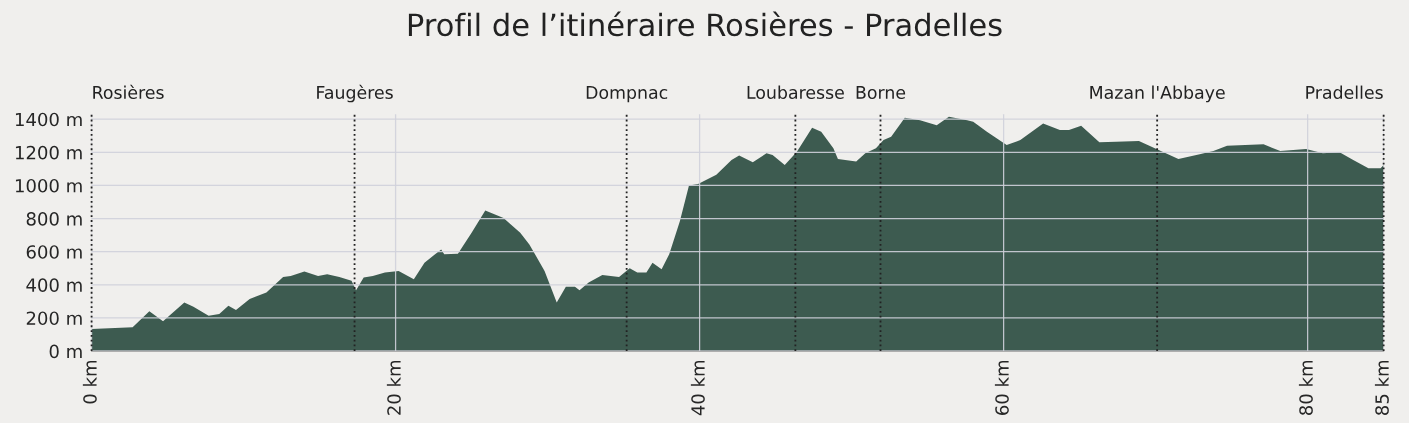 The width and height of the screenshot is (1409, 423). Describe the element at coordinates (128, 91) in the screenshot. I see `ref-line-label: Rosières` at that location.